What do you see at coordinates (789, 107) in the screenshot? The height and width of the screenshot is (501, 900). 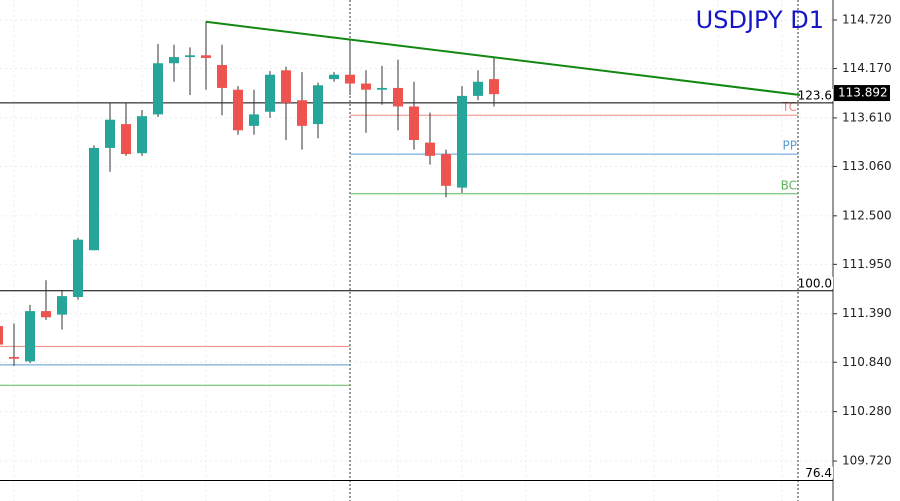 I see `pivot-label: TC` at bounding box center [789, 107].